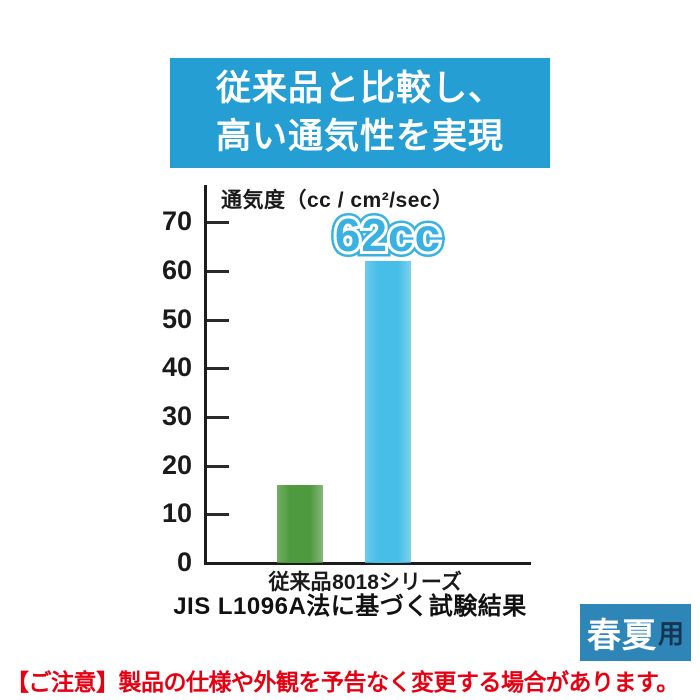 This screenshot has height=700, width=700. Describe the element at coordinates (359, 88) in the screenshot. I see `headline-line-1: 従来品と比較し、` at that location.